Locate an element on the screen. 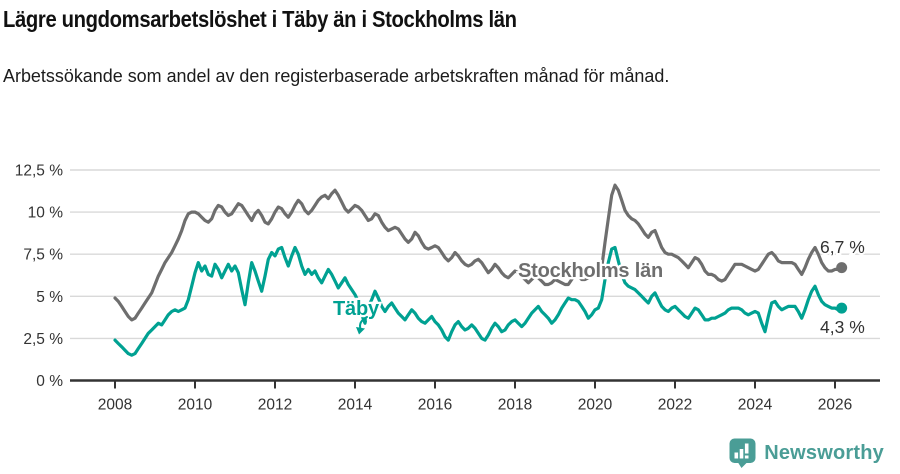 This screenshot has width=900, height=474. x-tick-label: 2016 is located at coordinates (435, 405).